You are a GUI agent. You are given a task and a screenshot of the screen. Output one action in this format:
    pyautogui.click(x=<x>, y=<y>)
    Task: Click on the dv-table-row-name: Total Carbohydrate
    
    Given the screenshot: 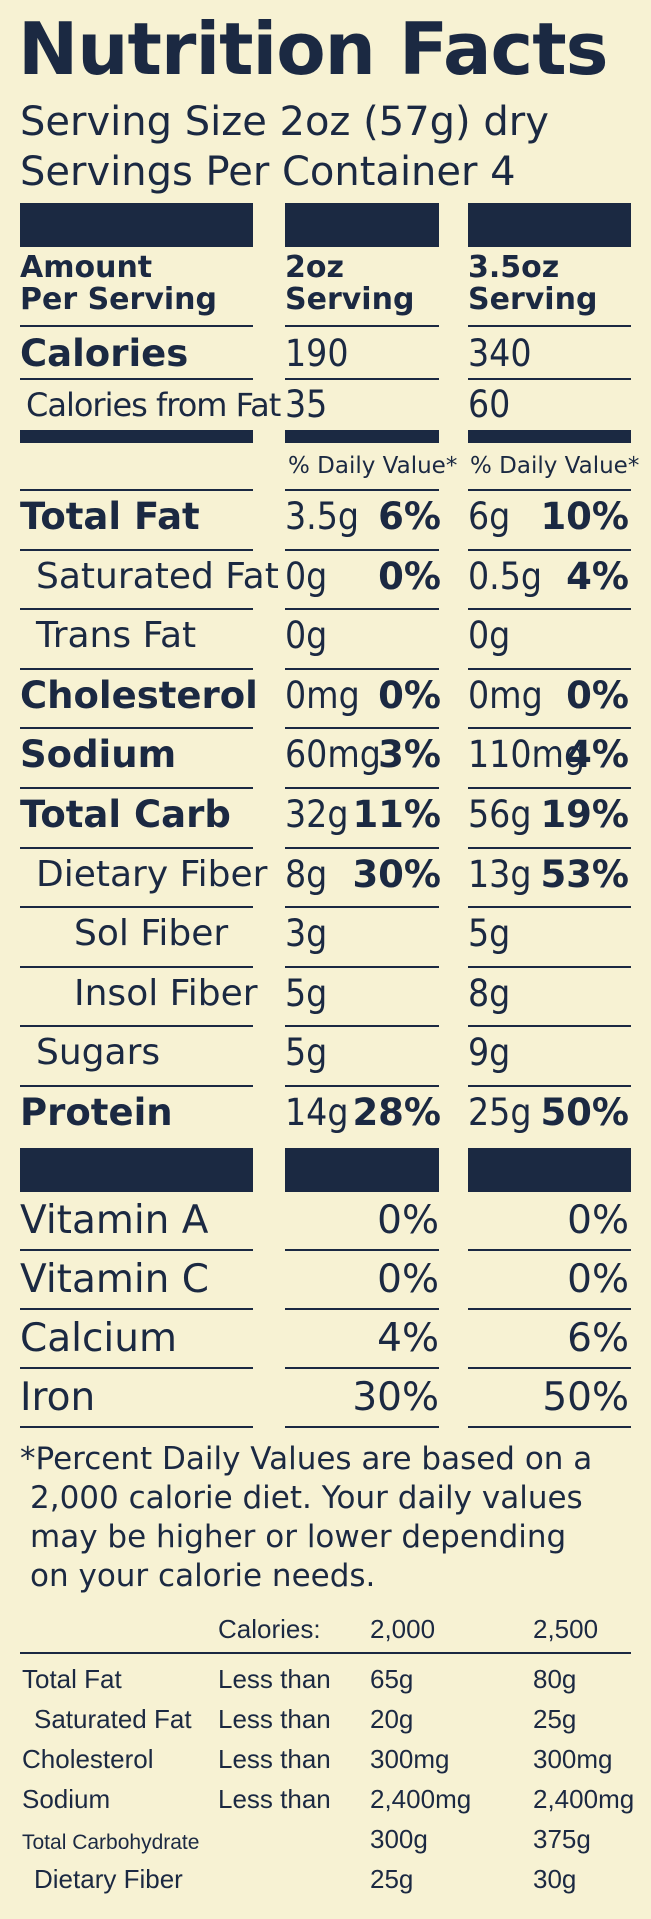 What is the action you would take?
    pyautogui.click(x=111, y=1842)
    